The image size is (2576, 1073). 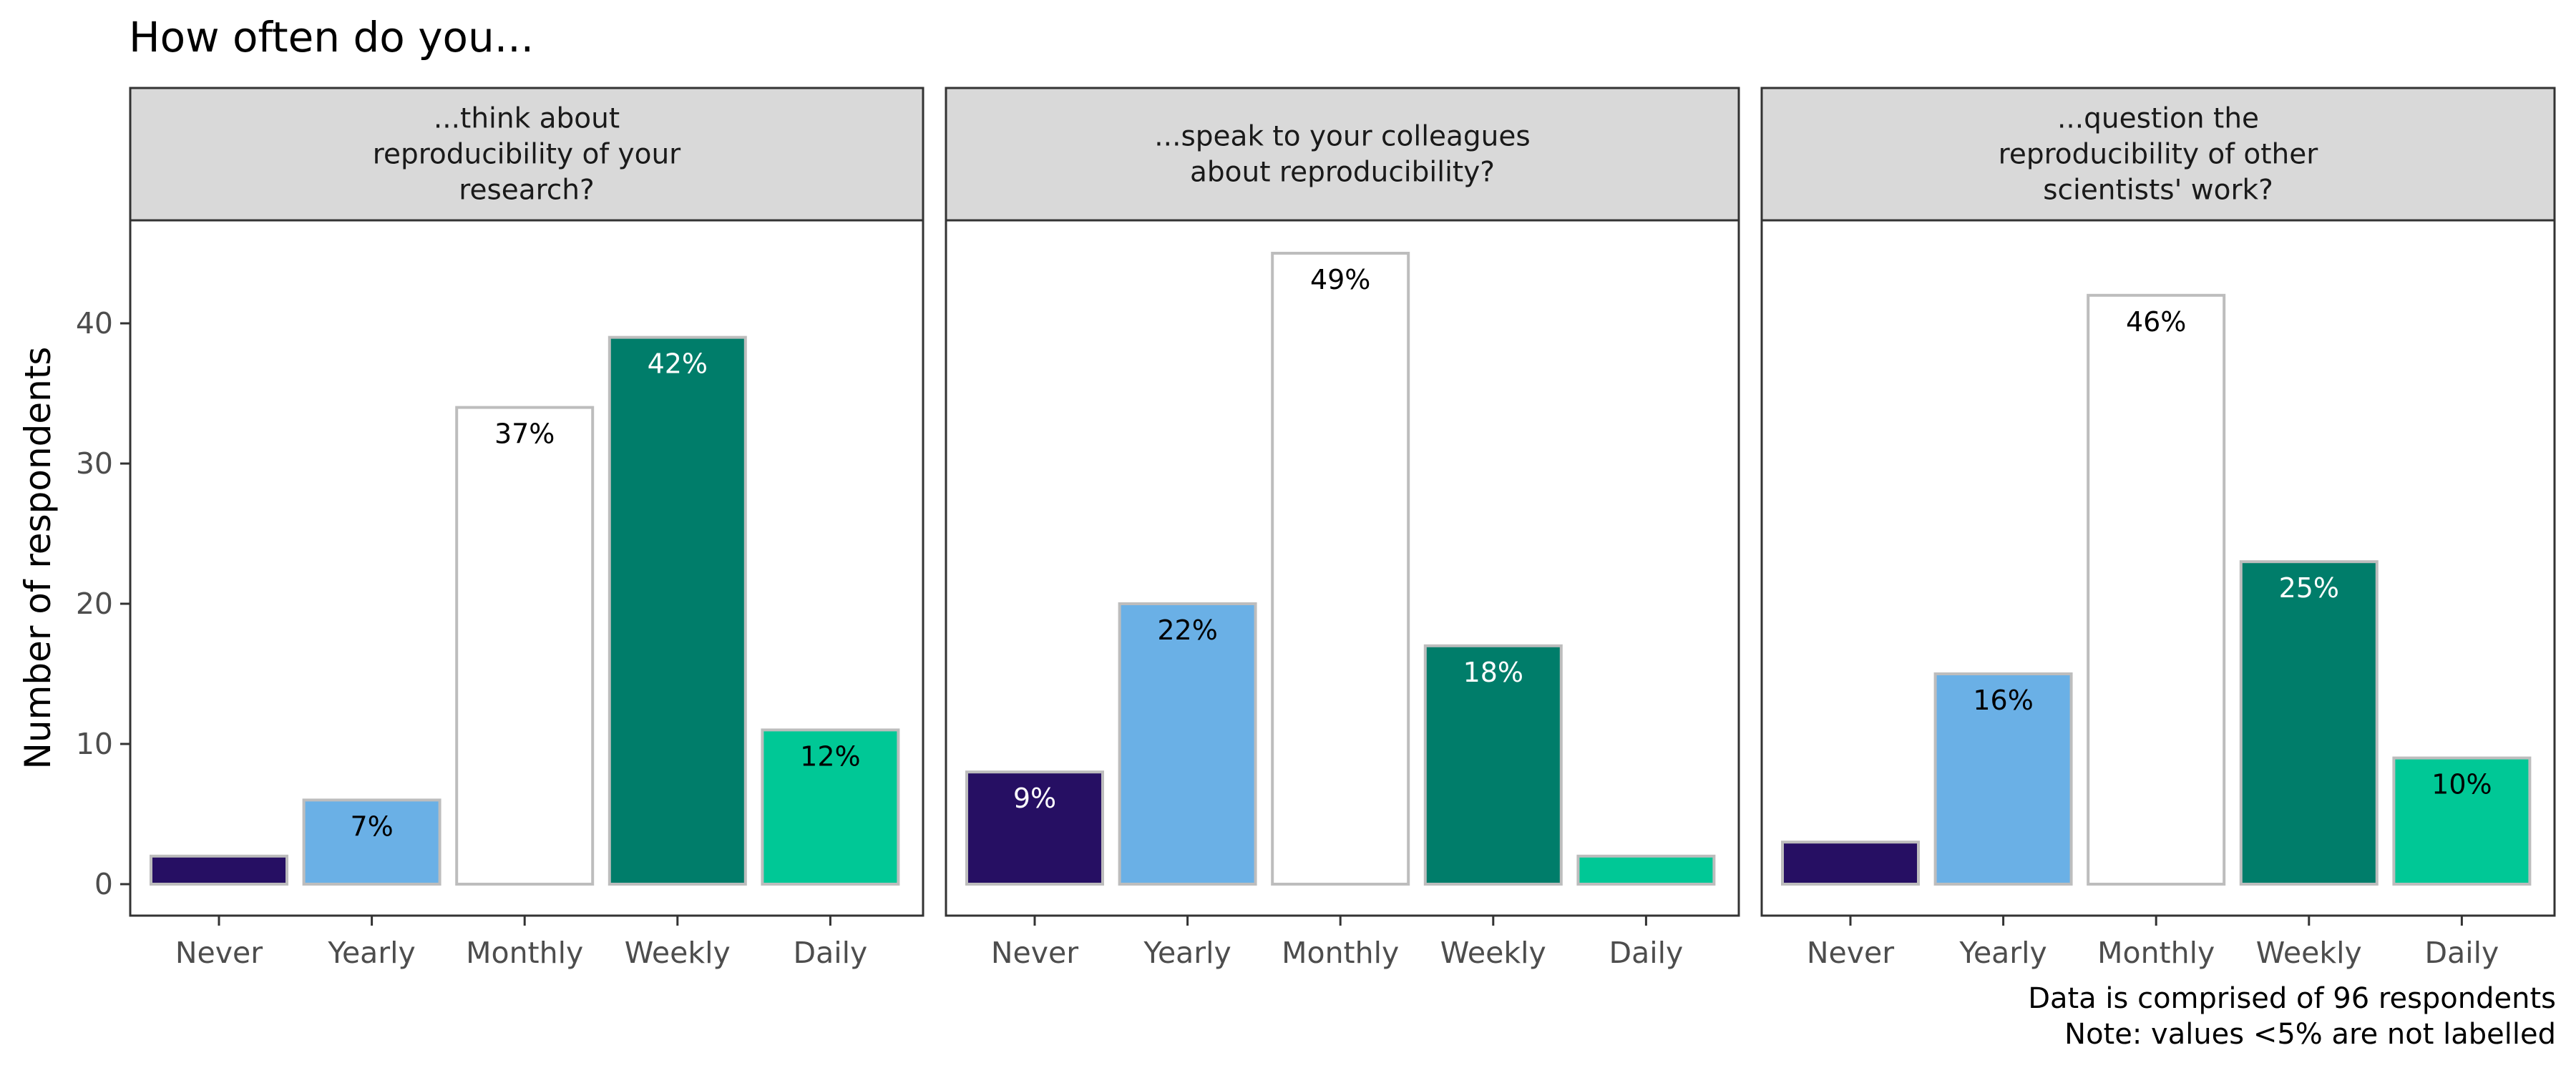 I want to click on y-tick-label: 20, so click(x=94, y=604).